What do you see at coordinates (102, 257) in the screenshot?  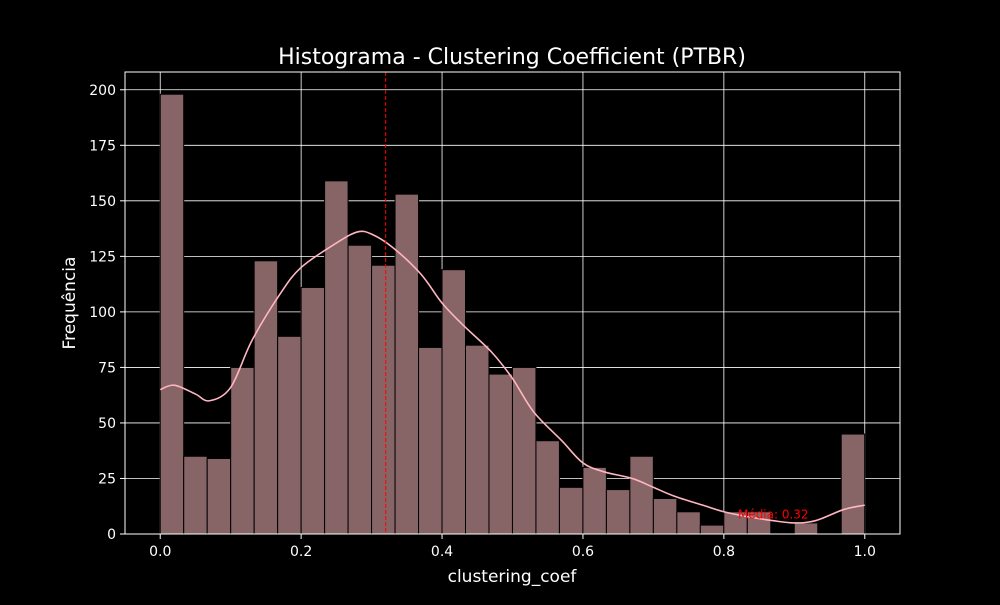 I see `y-tick-label: 125` at bounding box center [102, 257].